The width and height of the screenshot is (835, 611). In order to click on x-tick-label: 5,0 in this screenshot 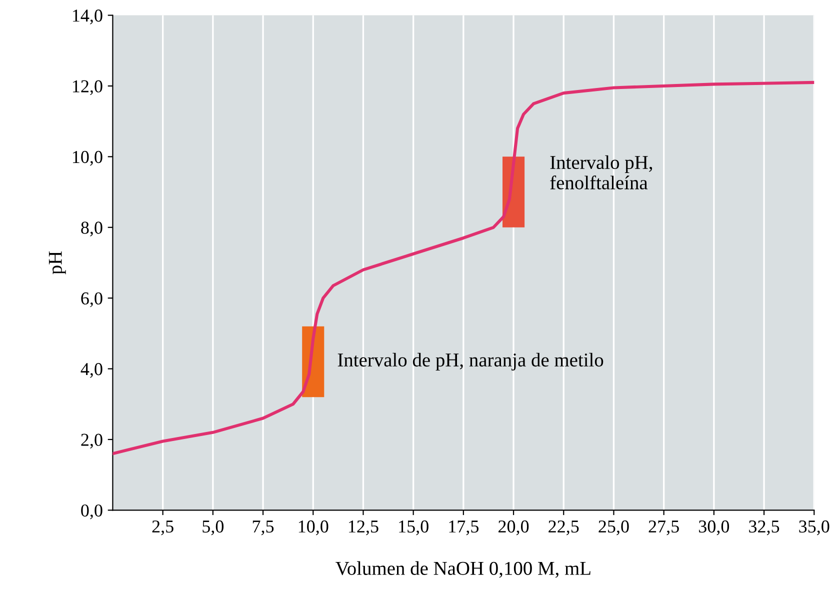, I will do `click(213, 528)`.